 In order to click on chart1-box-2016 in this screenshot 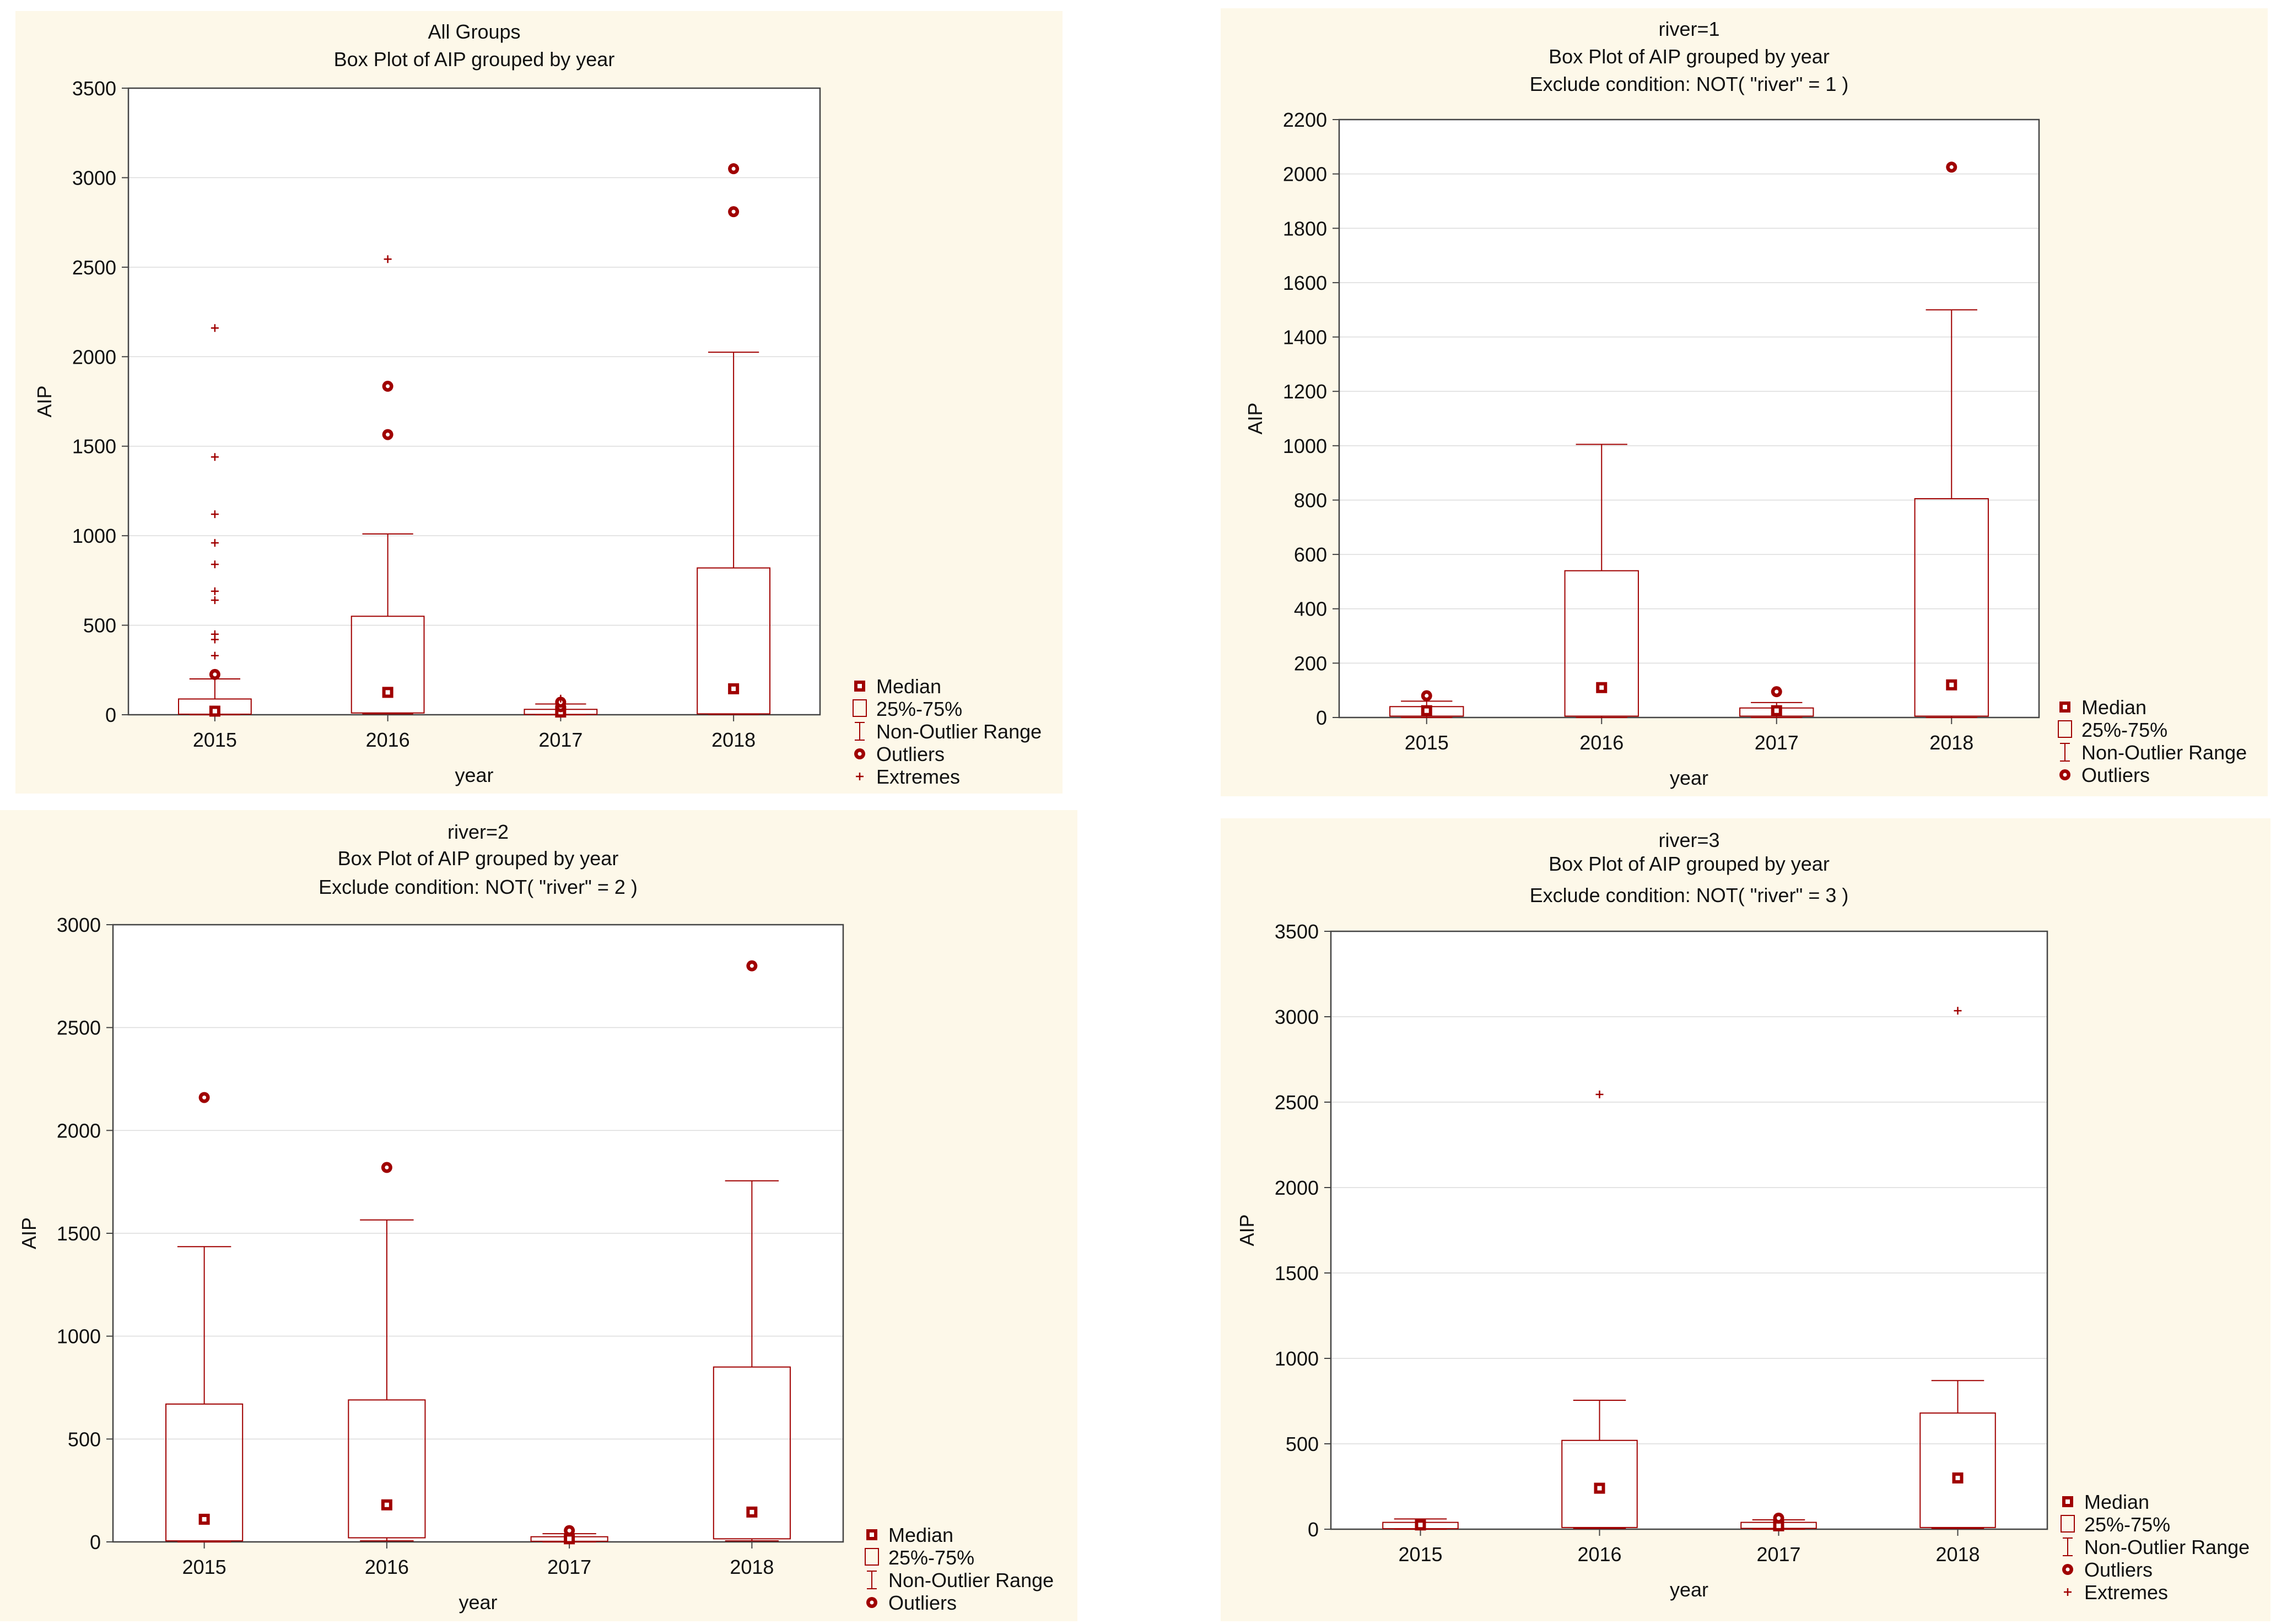, I will do `click(387, 485)`.